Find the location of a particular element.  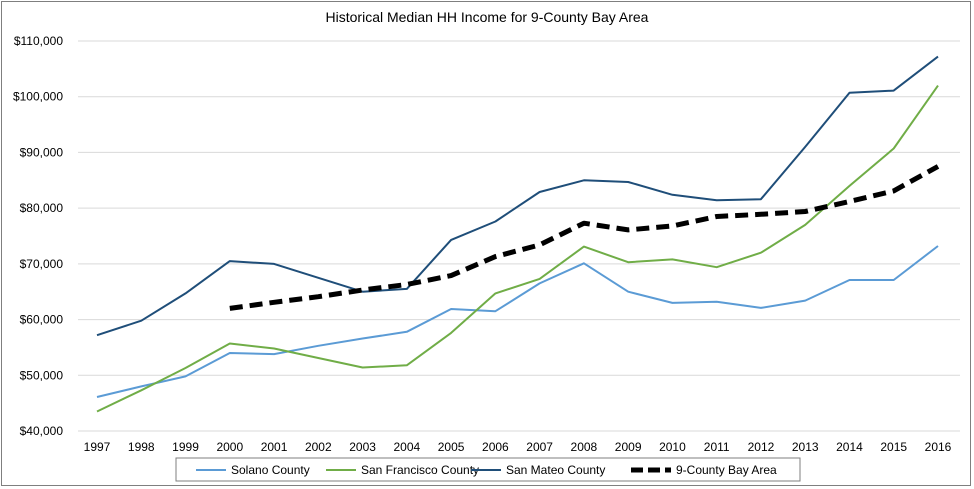

x-tick-label: 1999 is located at coordinates (185, 447).